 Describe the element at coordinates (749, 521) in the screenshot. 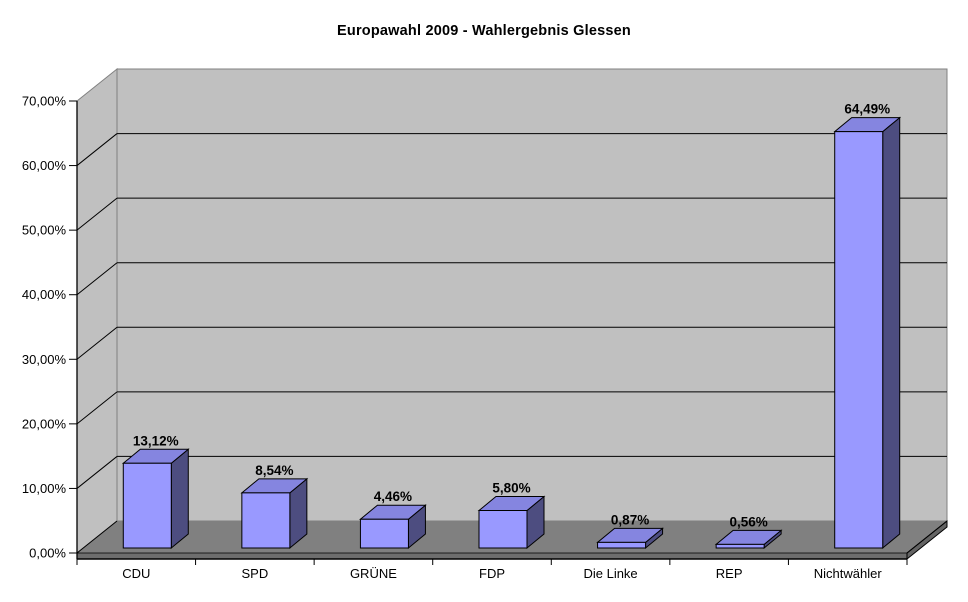

I see `bar-value-label: 0,56%` at that location.